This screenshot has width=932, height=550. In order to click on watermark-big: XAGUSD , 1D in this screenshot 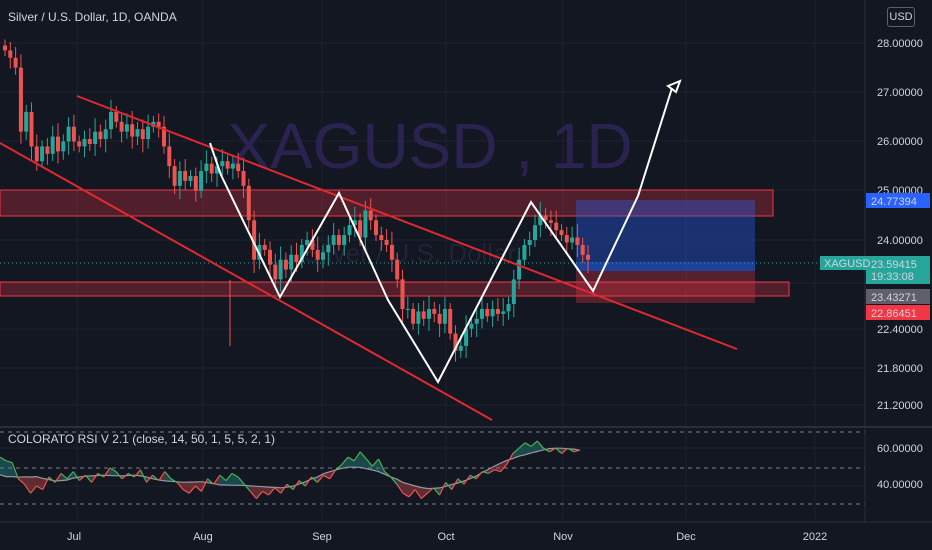, I will do `click(429, 146)`.